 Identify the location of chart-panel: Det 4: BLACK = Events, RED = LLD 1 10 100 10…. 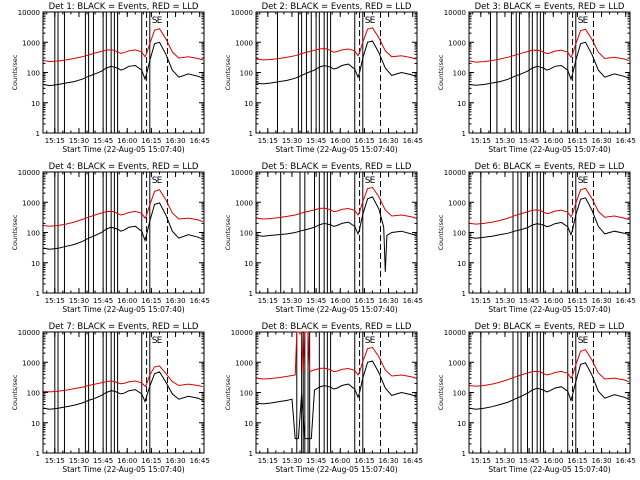
(110, 238).